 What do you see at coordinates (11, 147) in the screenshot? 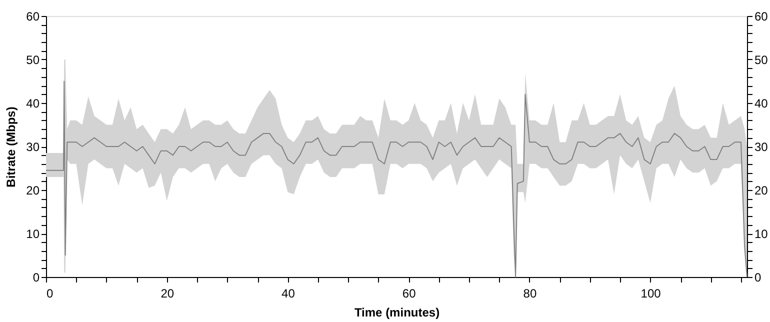
I see `y-axis-title: Bitrate (Mbps)` at bounding box center [11, 147].